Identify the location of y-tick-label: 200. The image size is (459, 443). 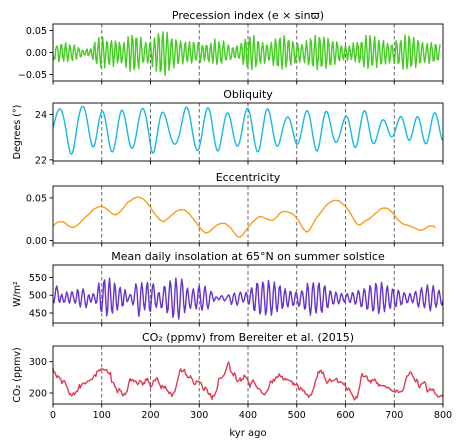
(38, 394).